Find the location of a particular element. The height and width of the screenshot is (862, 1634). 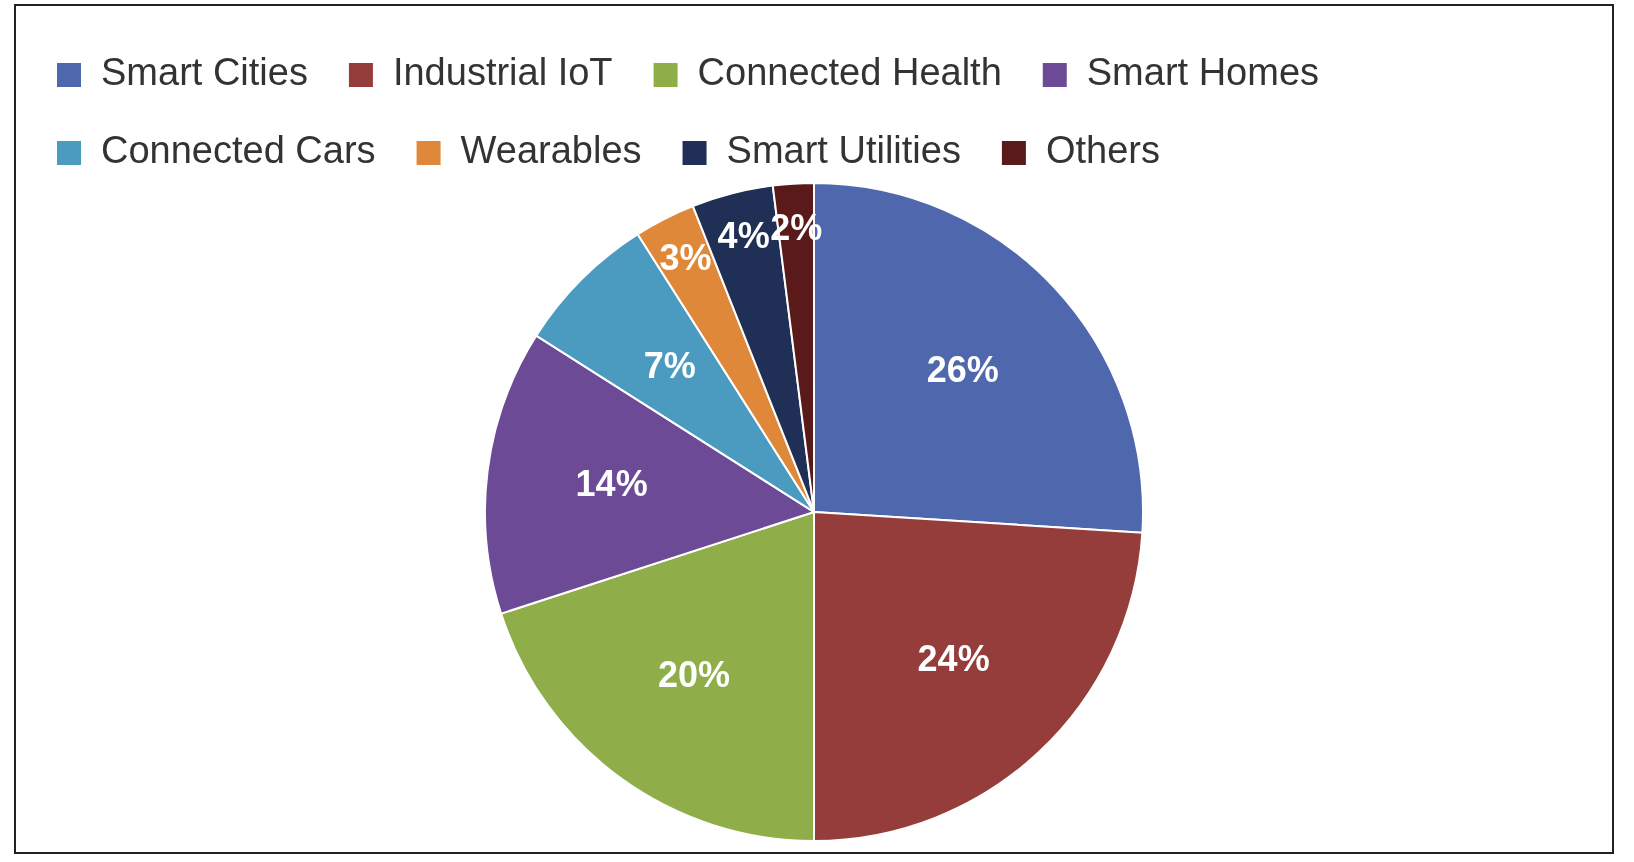

data-label: 14% is located at coordinates (611, 484).